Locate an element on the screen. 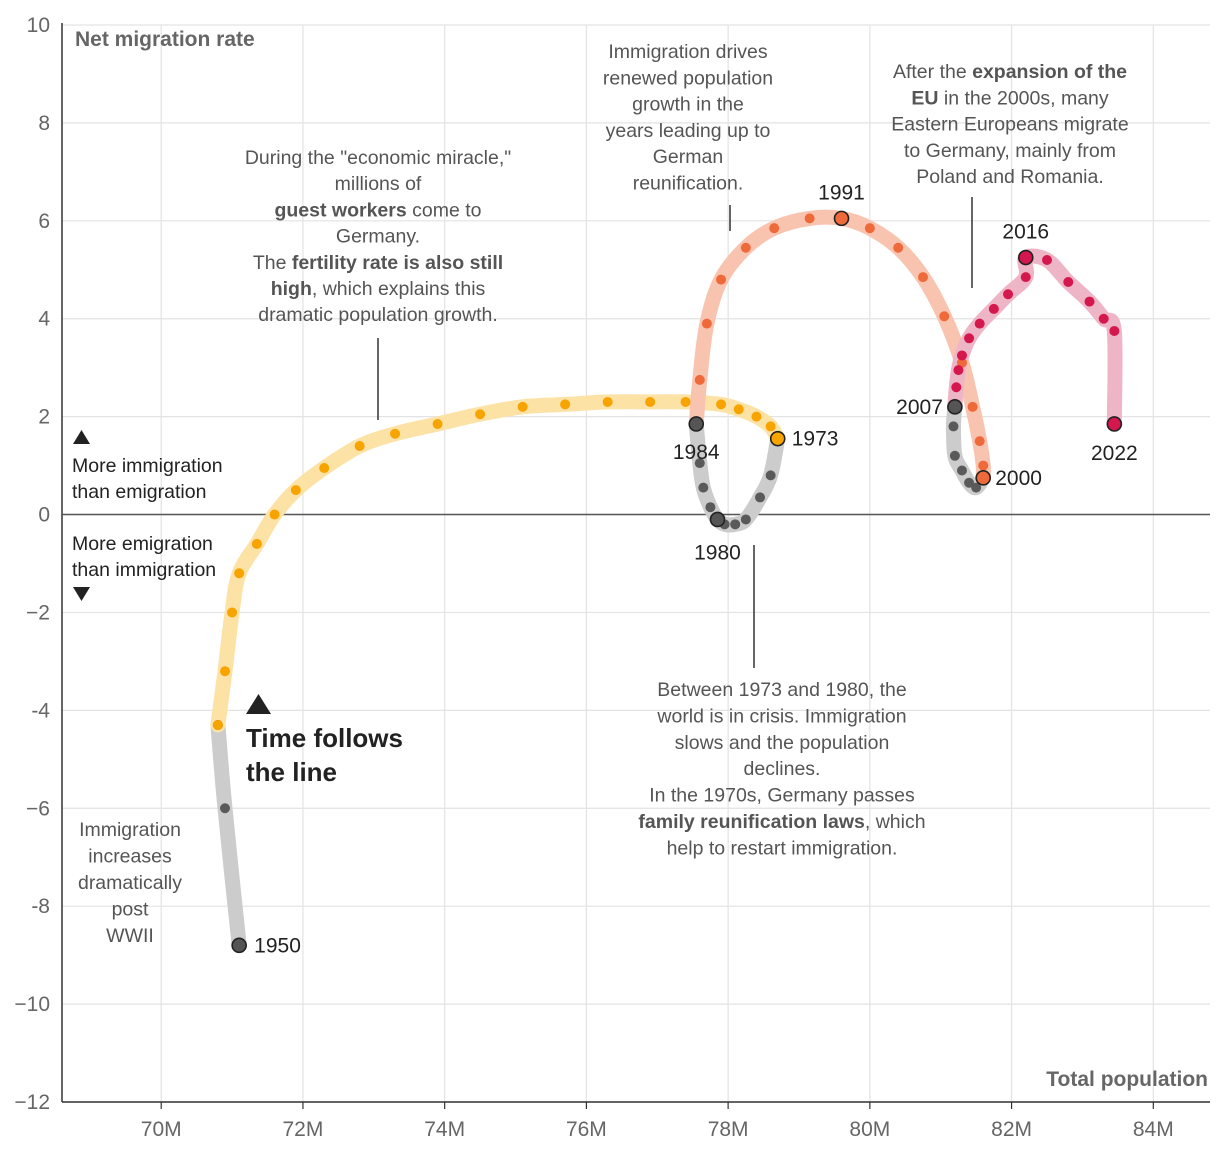  annotation-crisis-text: family reunification laws is located at coordinates (751, 822).